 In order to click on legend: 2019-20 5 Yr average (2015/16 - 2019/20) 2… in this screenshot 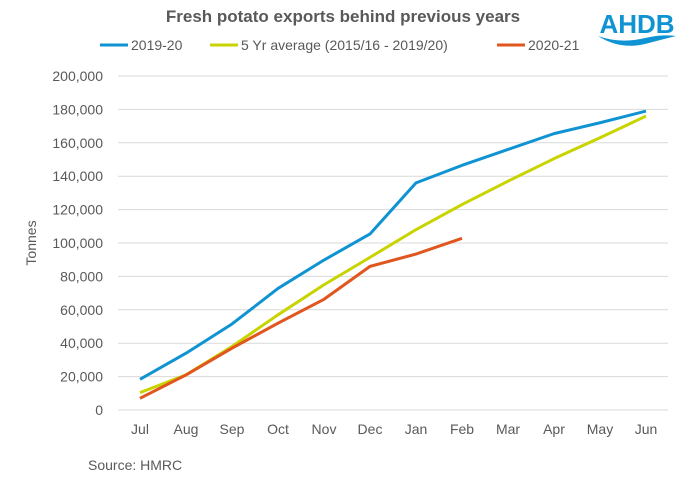, I will do `click(340, 45)`.